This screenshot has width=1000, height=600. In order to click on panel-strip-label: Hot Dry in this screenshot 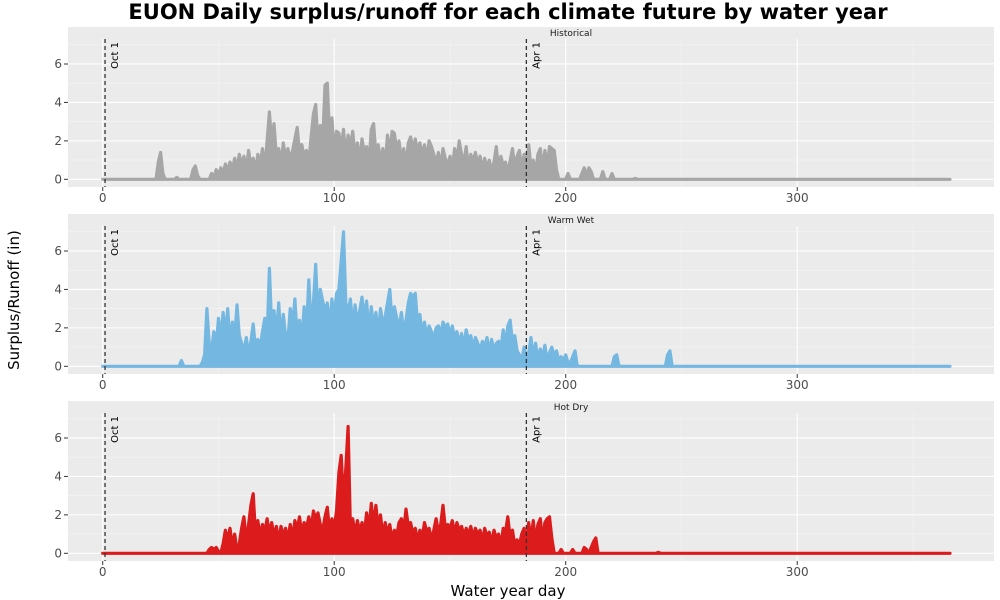, I will do `click(571, 408)`.